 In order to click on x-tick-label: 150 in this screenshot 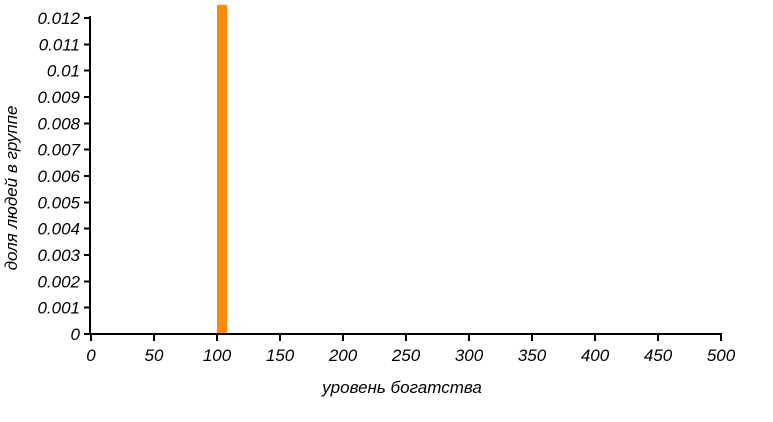, I will do `click(280, 355)`.